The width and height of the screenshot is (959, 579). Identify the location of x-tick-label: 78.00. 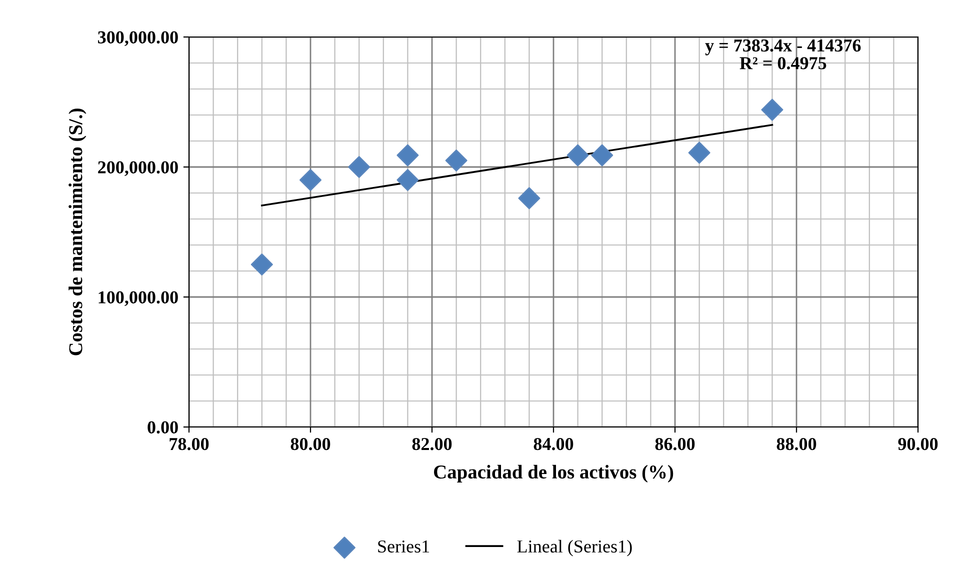
(189, 444).